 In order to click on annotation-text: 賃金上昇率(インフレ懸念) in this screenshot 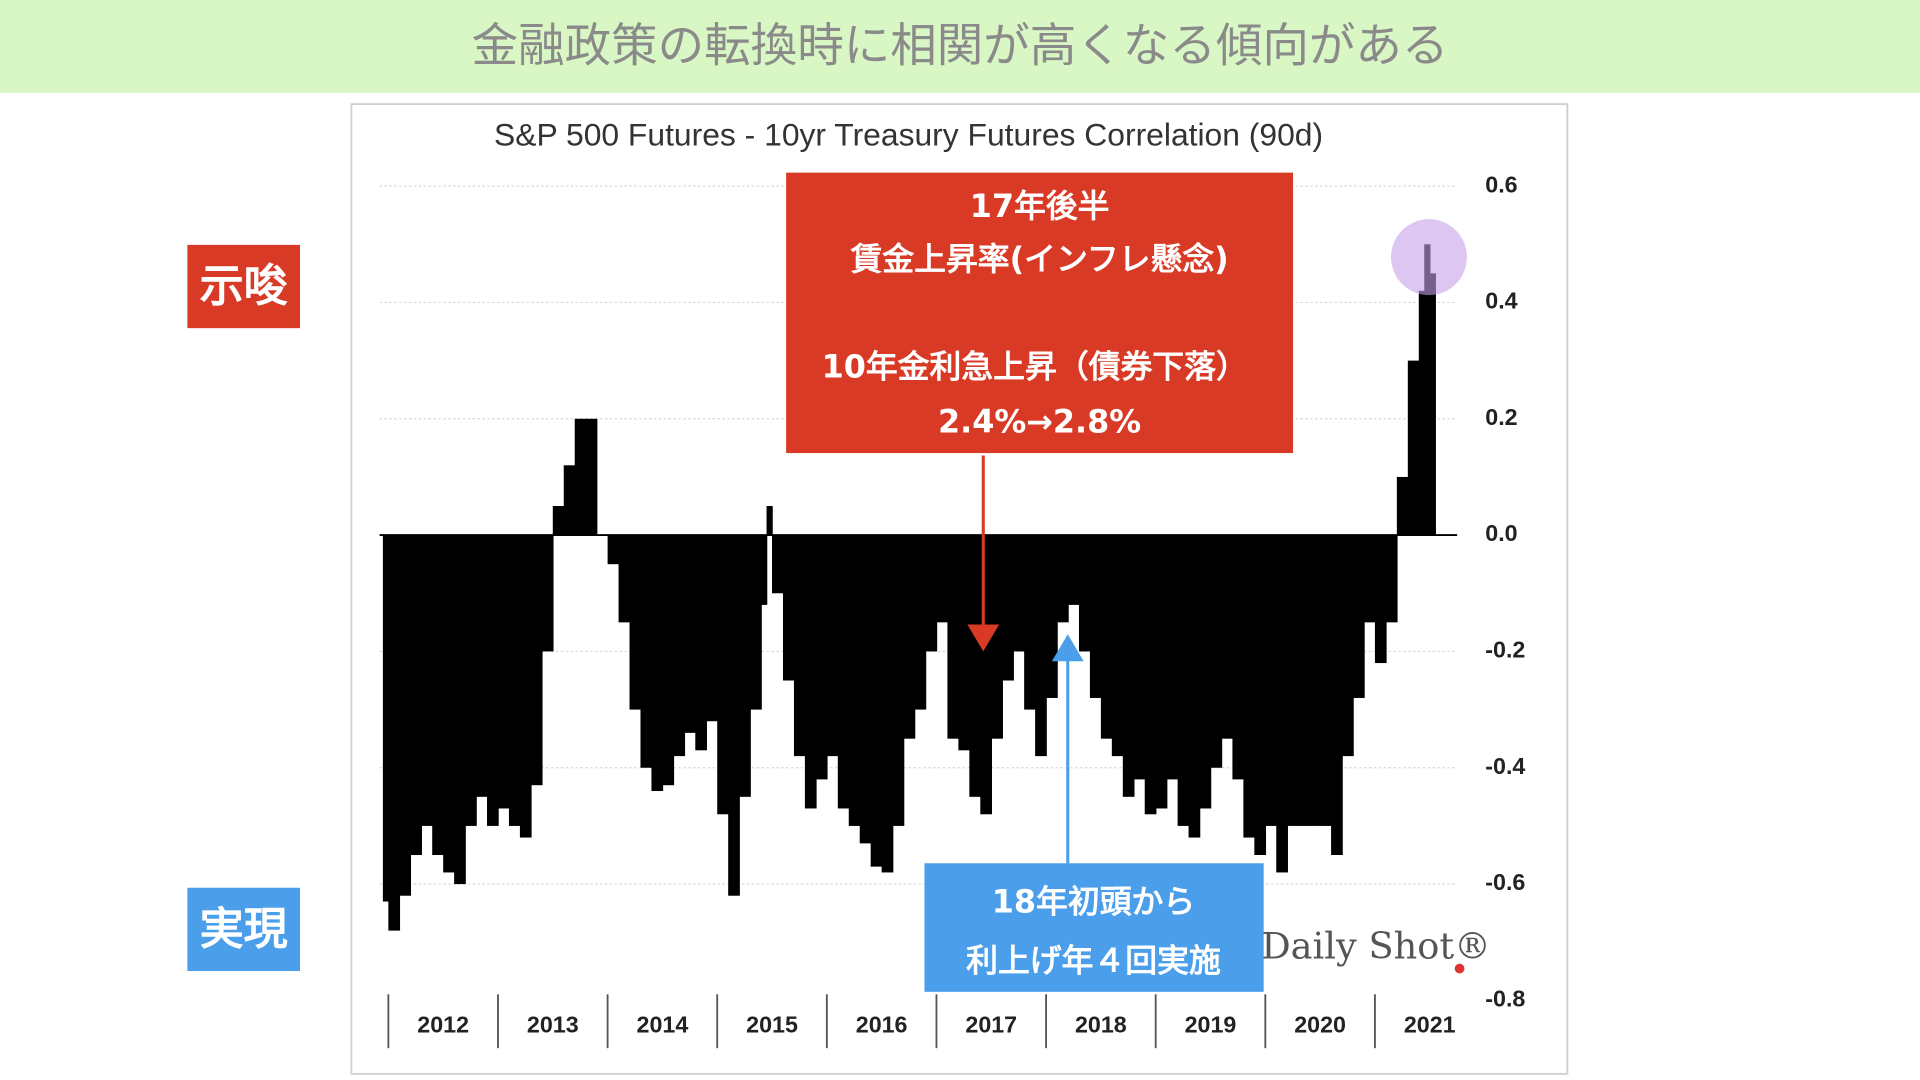, I will do `click(1038, 259)`.